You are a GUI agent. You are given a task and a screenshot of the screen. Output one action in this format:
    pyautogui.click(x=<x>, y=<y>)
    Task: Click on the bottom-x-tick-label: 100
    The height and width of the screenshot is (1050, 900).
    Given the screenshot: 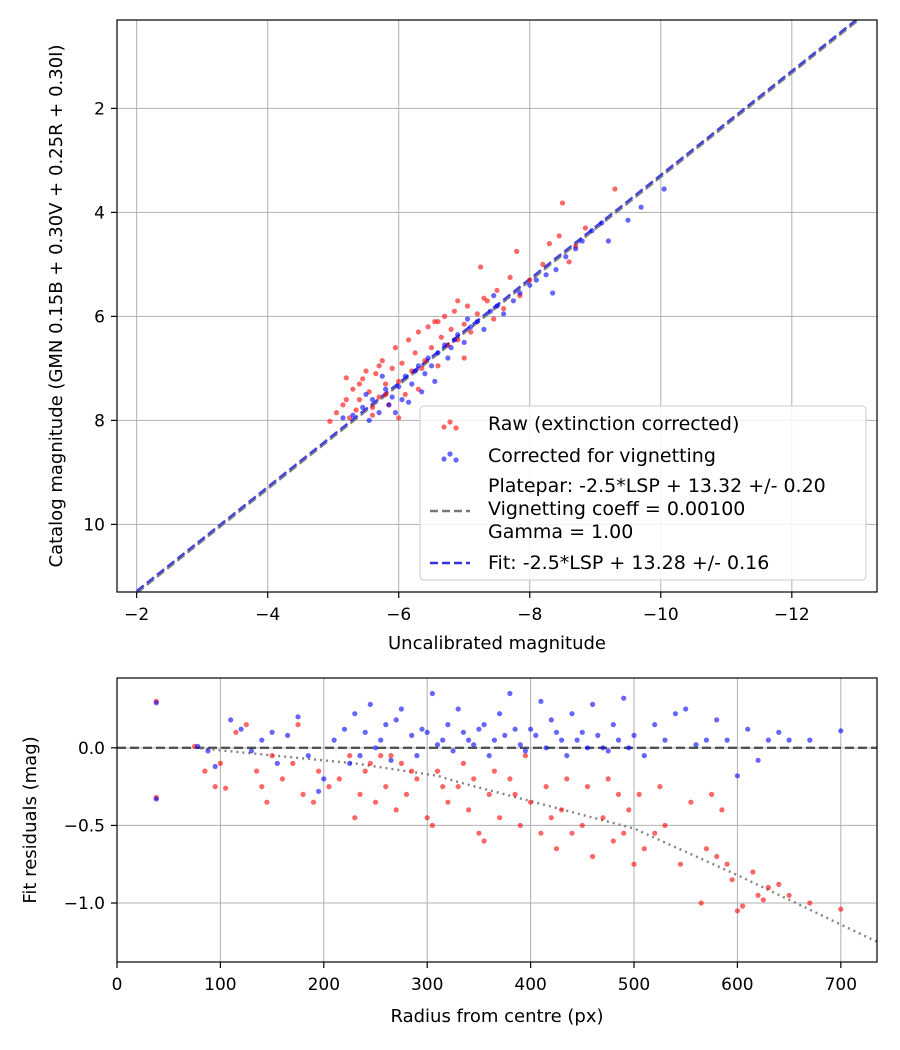 What is the action you would take?
    pyautogui.click(x=220, y=985)
    